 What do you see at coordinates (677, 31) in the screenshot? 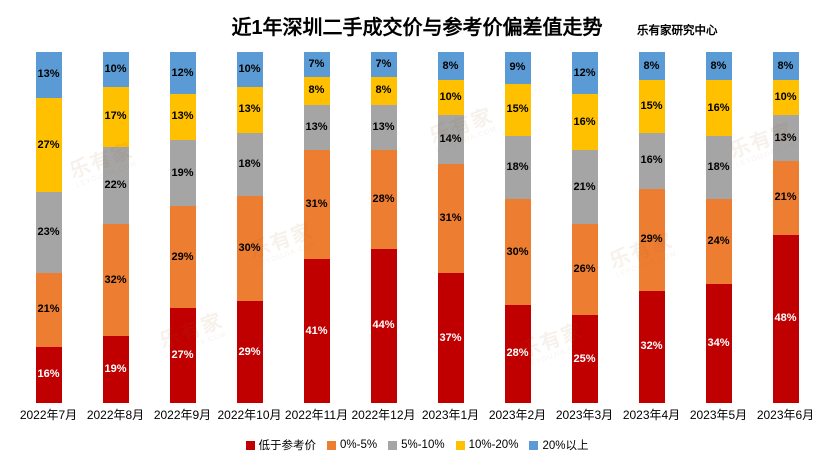
I see `source-label: 乐有家研究中心` at bounding box center [677, 31].